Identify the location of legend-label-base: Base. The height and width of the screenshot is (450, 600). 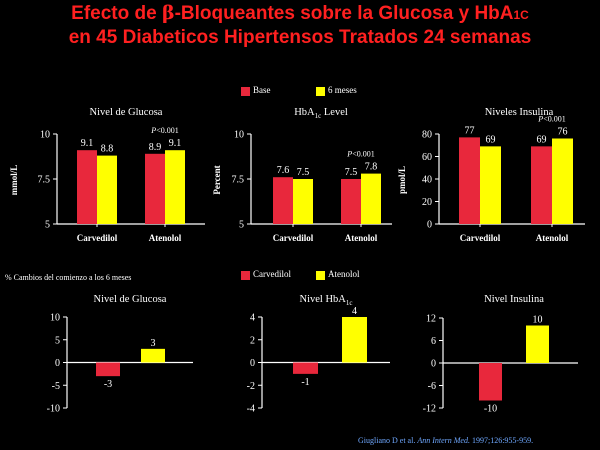
(262, 90).